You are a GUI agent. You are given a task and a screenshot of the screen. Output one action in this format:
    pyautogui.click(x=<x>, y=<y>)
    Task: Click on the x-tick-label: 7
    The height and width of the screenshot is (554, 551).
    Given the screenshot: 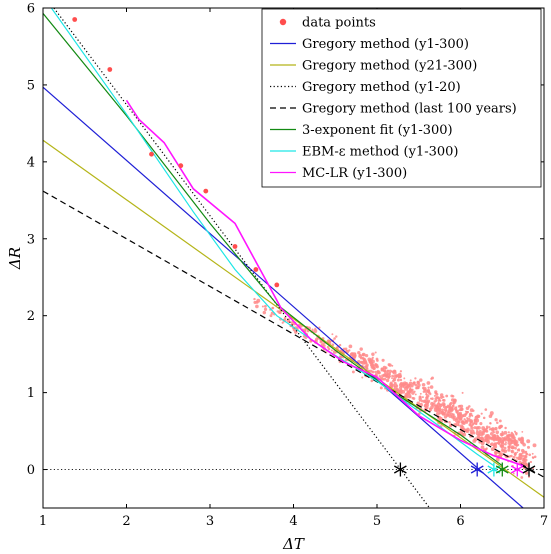 What is the action you would take?
    pyautogui.click(x=544, y=521)
    